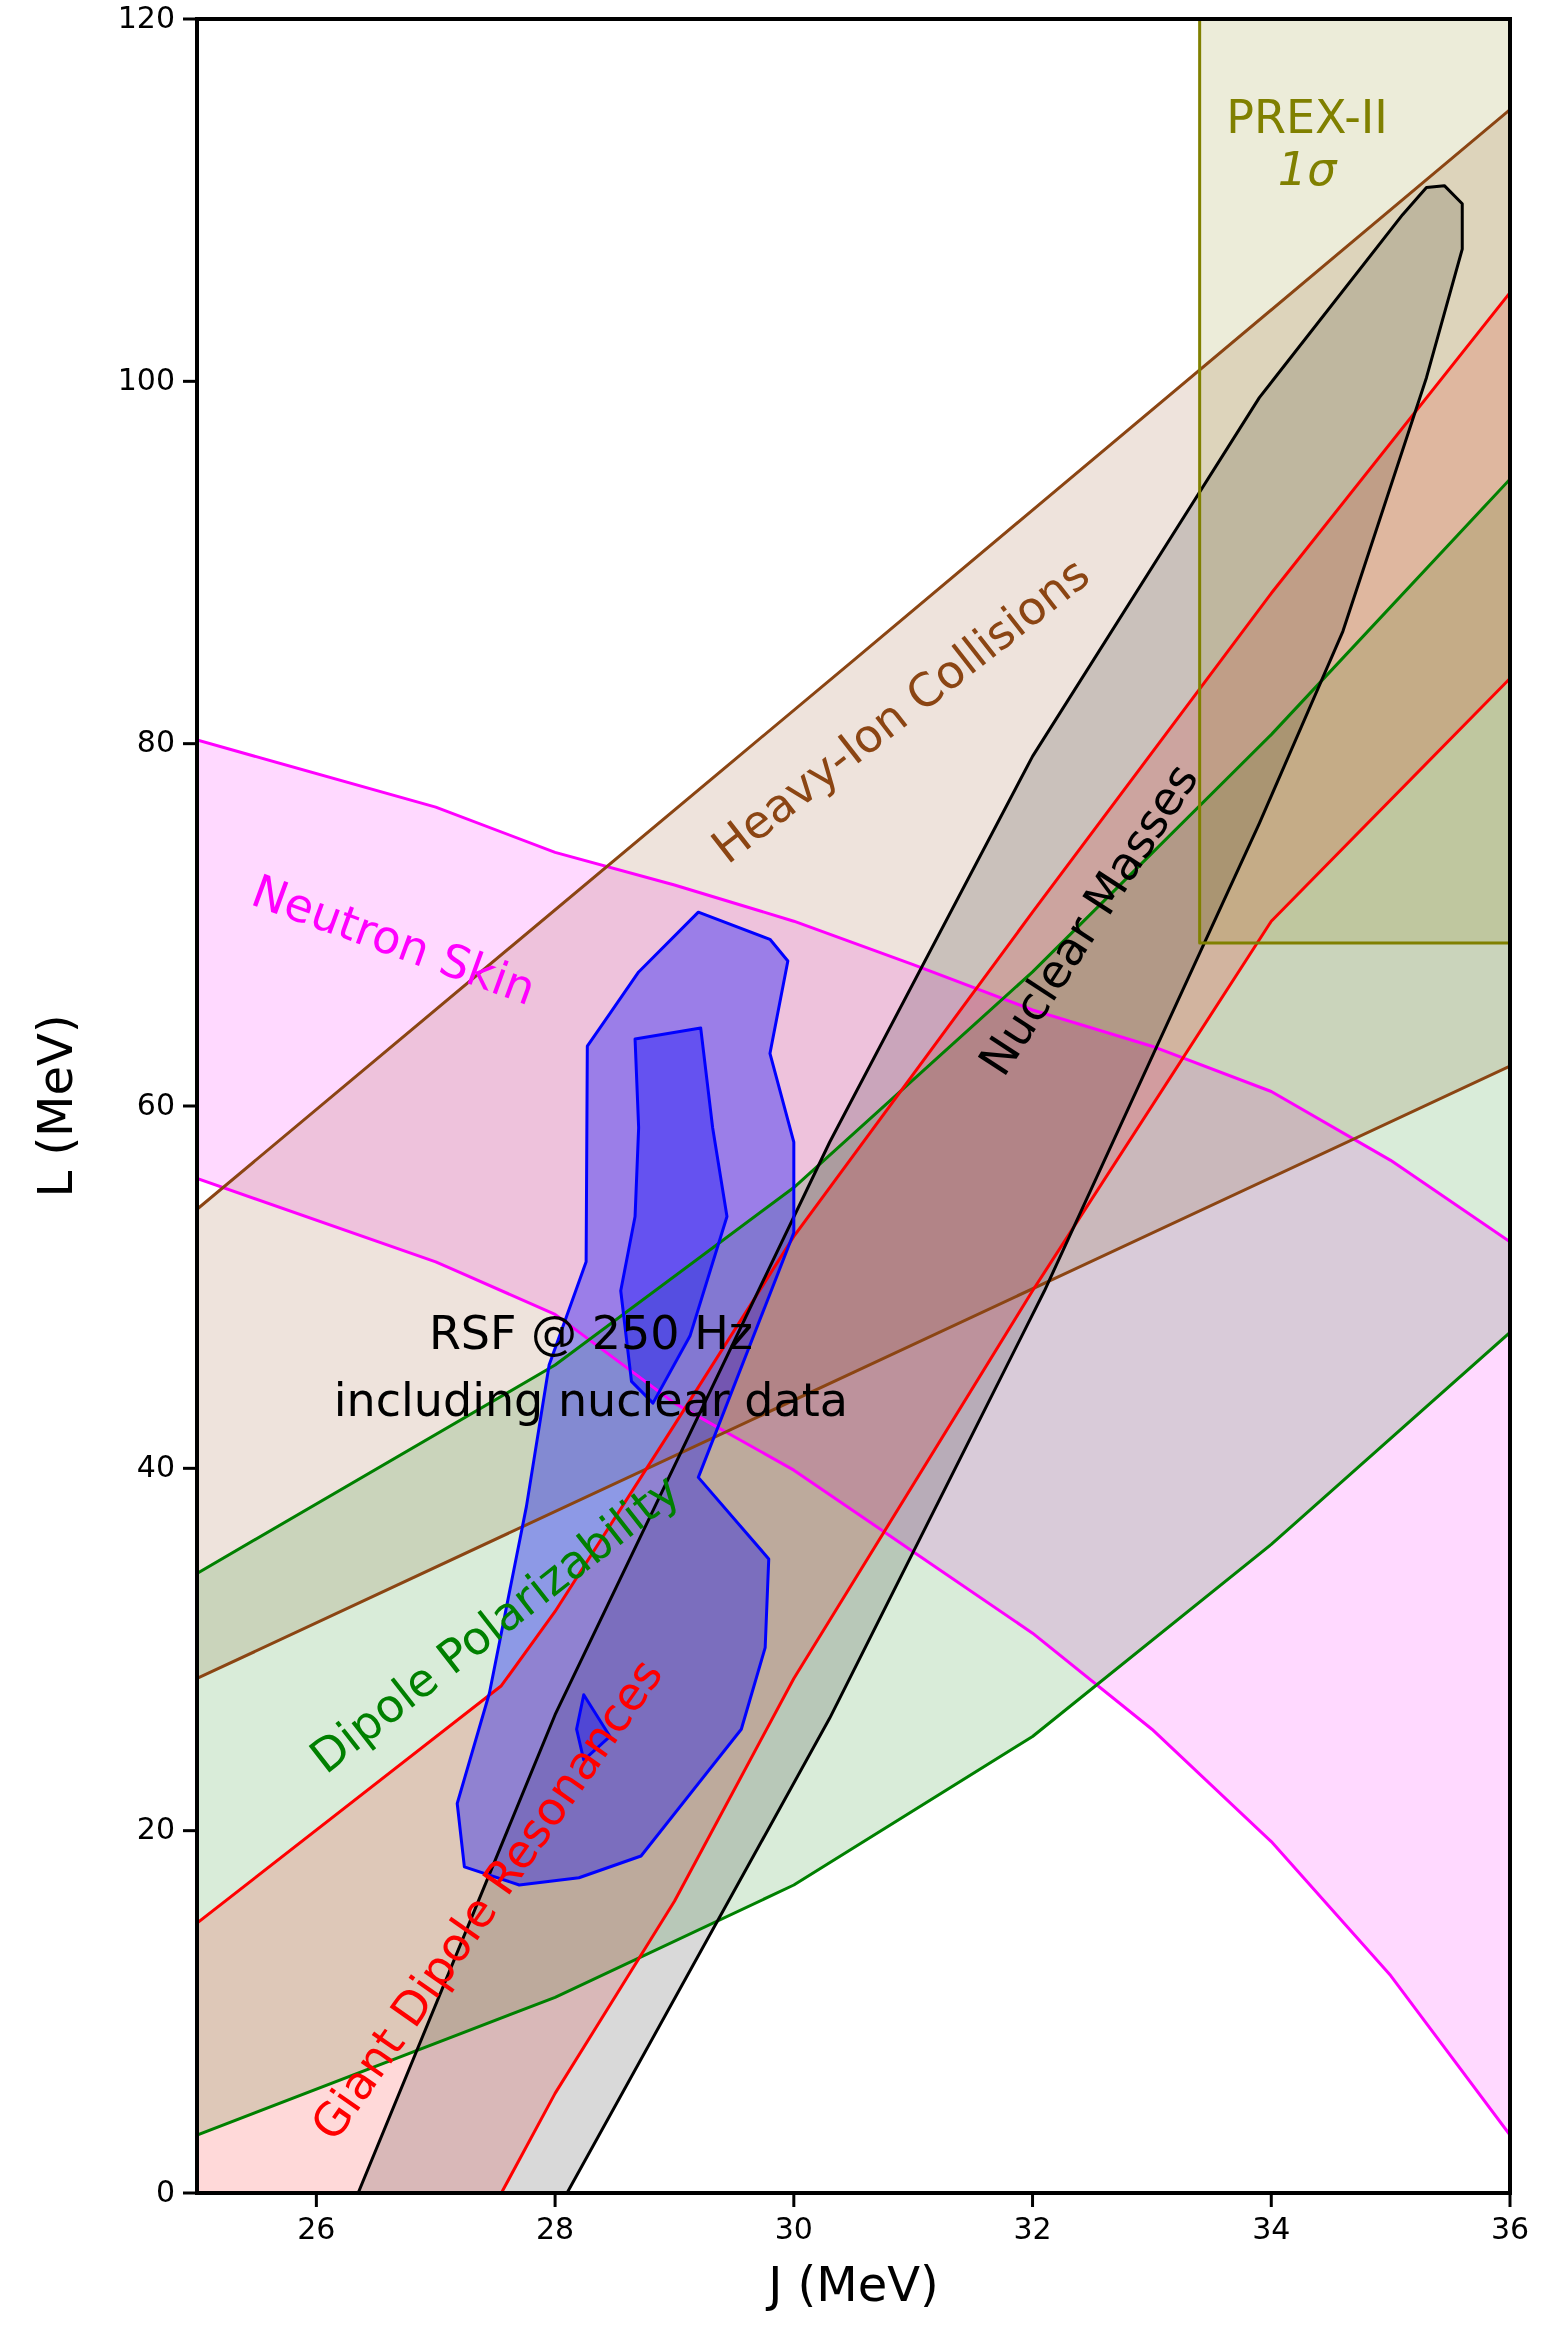  I want to click on series-label: PREX-II 1σ, so click(1307, 143).